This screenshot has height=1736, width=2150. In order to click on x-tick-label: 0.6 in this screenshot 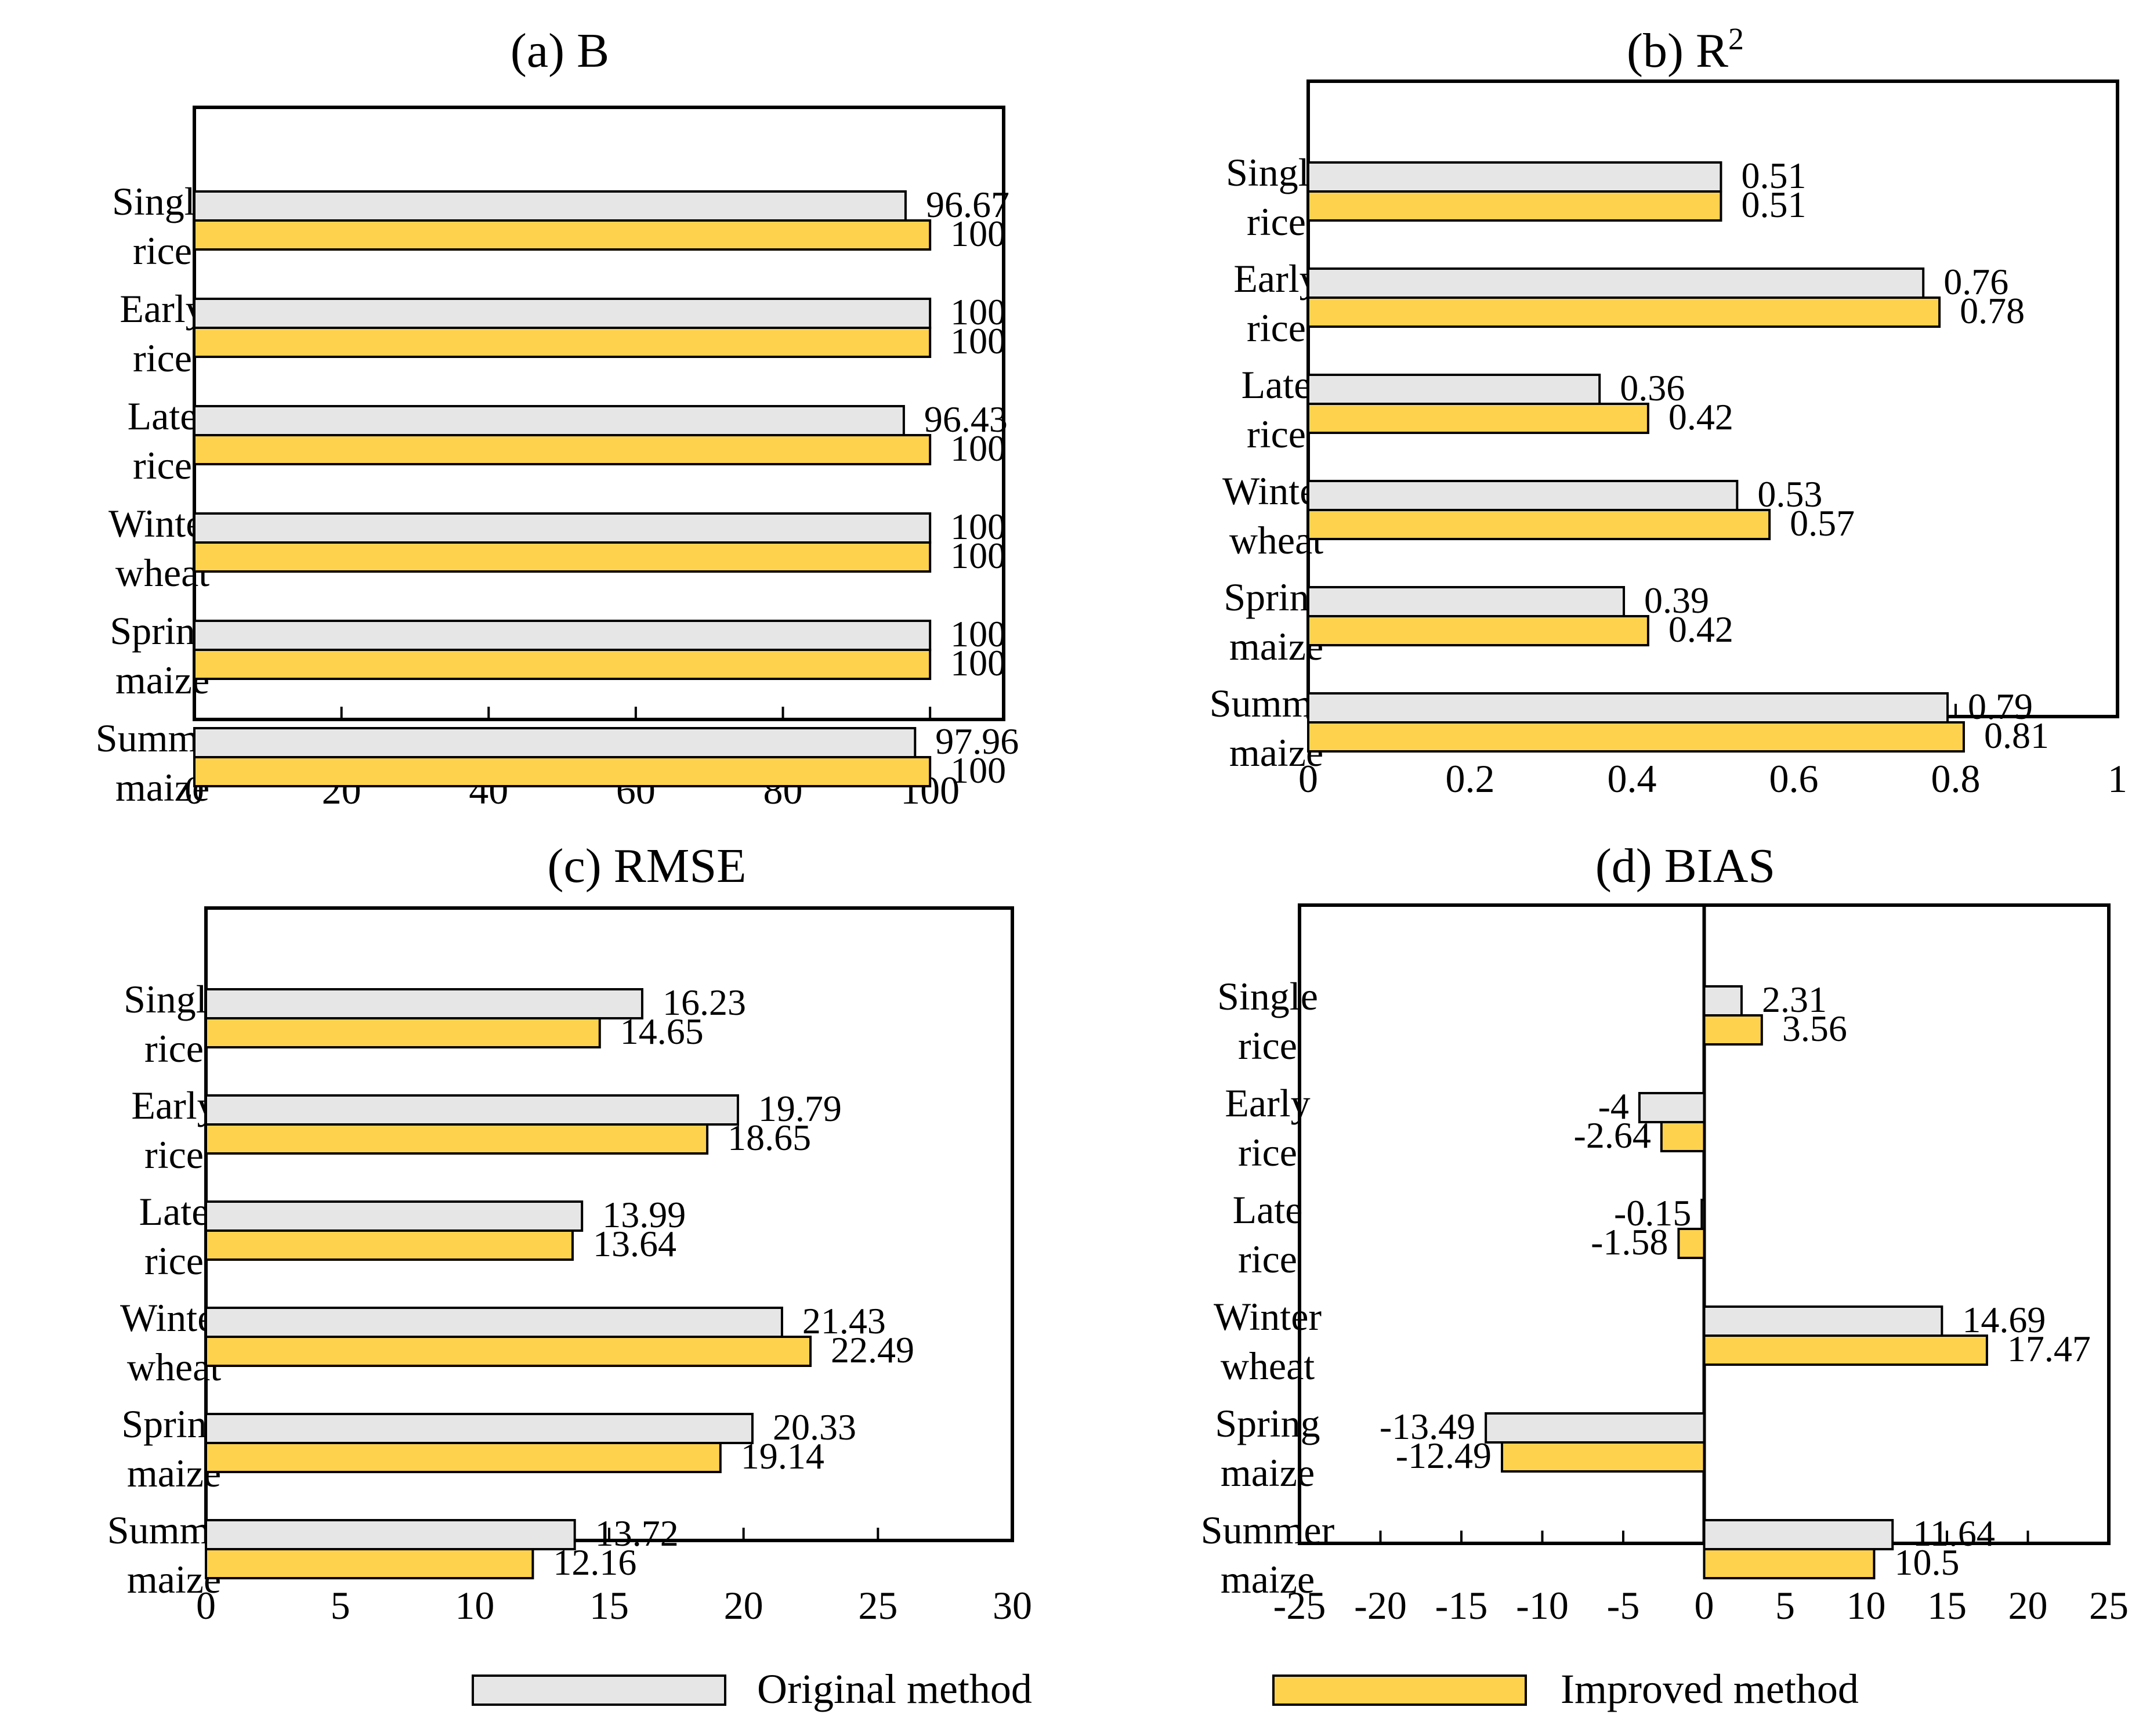, I will do `click(1794, 779)`.